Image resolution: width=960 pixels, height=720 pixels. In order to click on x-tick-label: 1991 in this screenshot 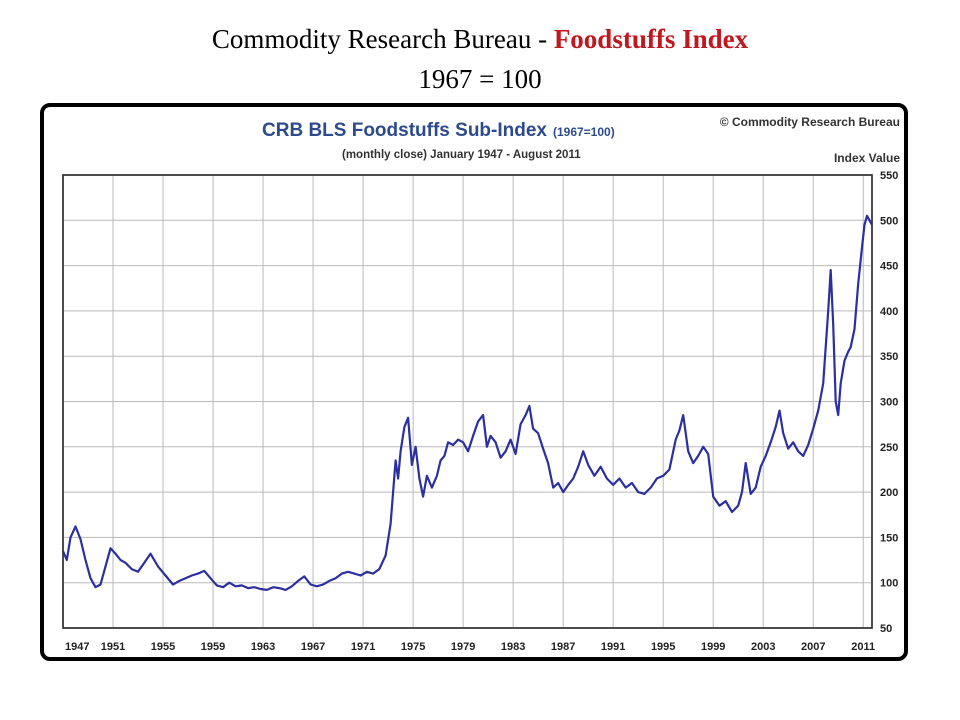, I will do `click(613, 647)`.